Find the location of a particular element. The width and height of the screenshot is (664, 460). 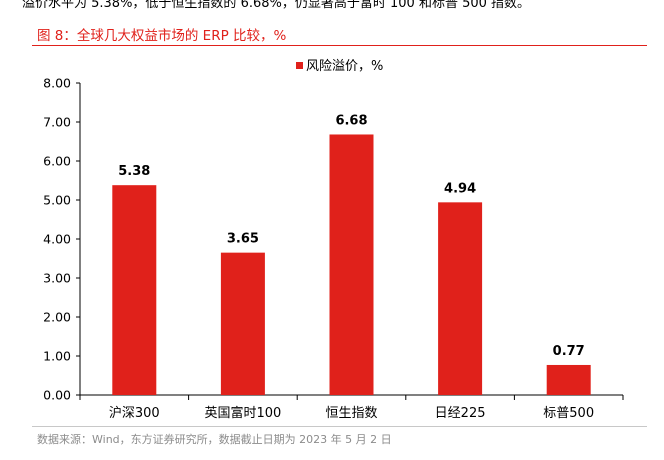

data-label: 5.38 is located at coordinates (134, 171).